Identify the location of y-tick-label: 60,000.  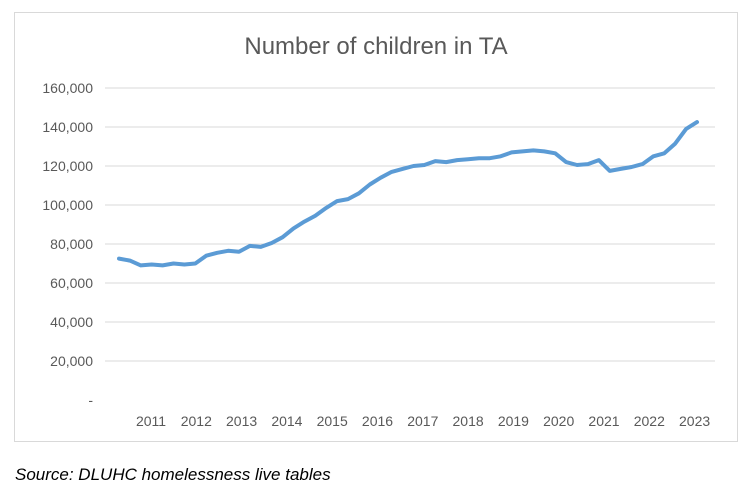
(71, 283).